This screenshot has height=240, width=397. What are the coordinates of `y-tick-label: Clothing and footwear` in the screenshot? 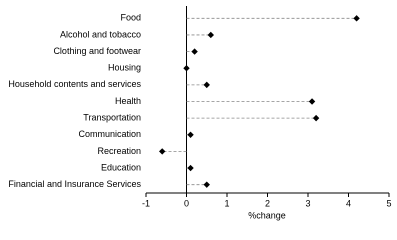 It's located at (97, 51).